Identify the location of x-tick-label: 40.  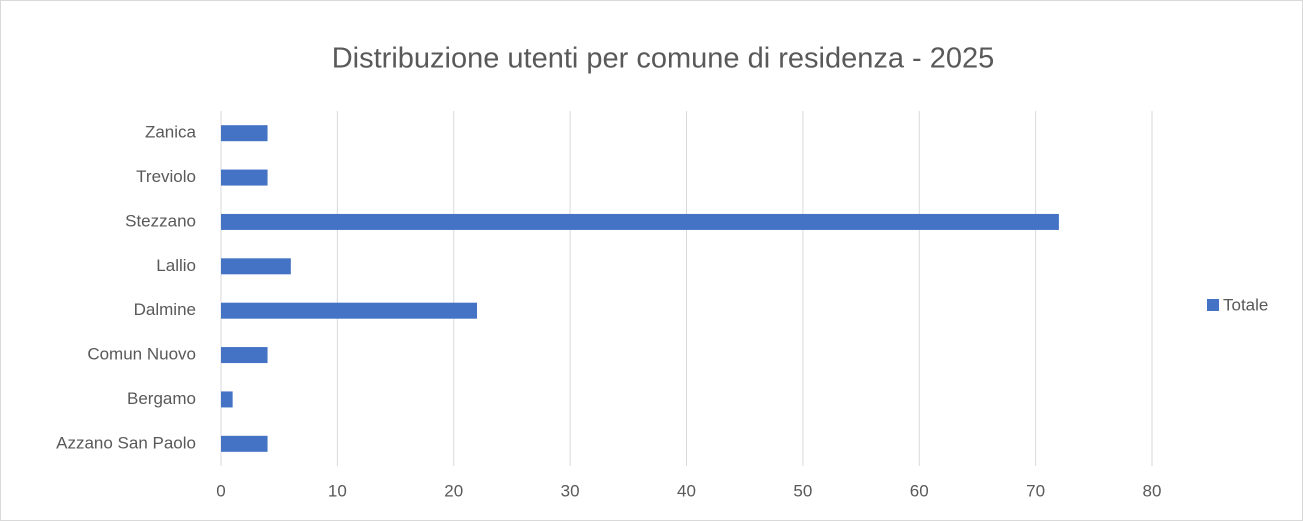
(686, 490).